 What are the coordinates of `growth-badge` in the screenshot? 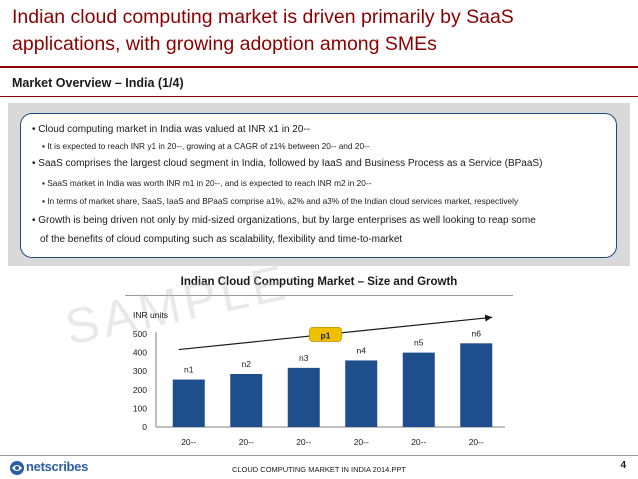 It's located at (325, 334).